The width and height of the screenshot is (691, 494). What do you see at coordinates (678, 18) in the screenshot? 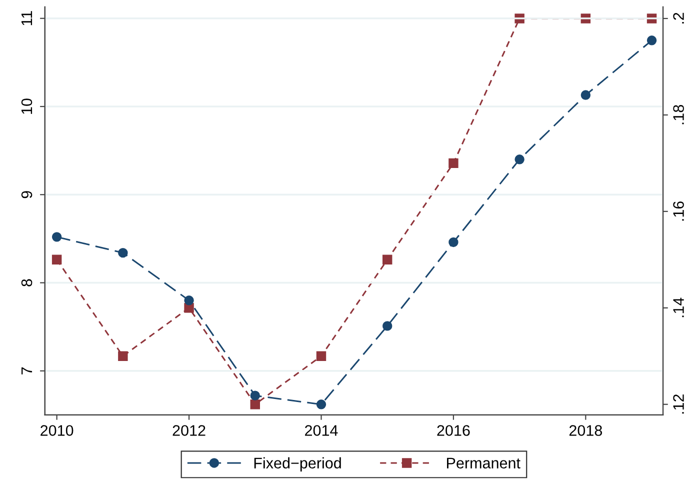
I see `y2-tick-label: .2` at bounding box center [678, 18].